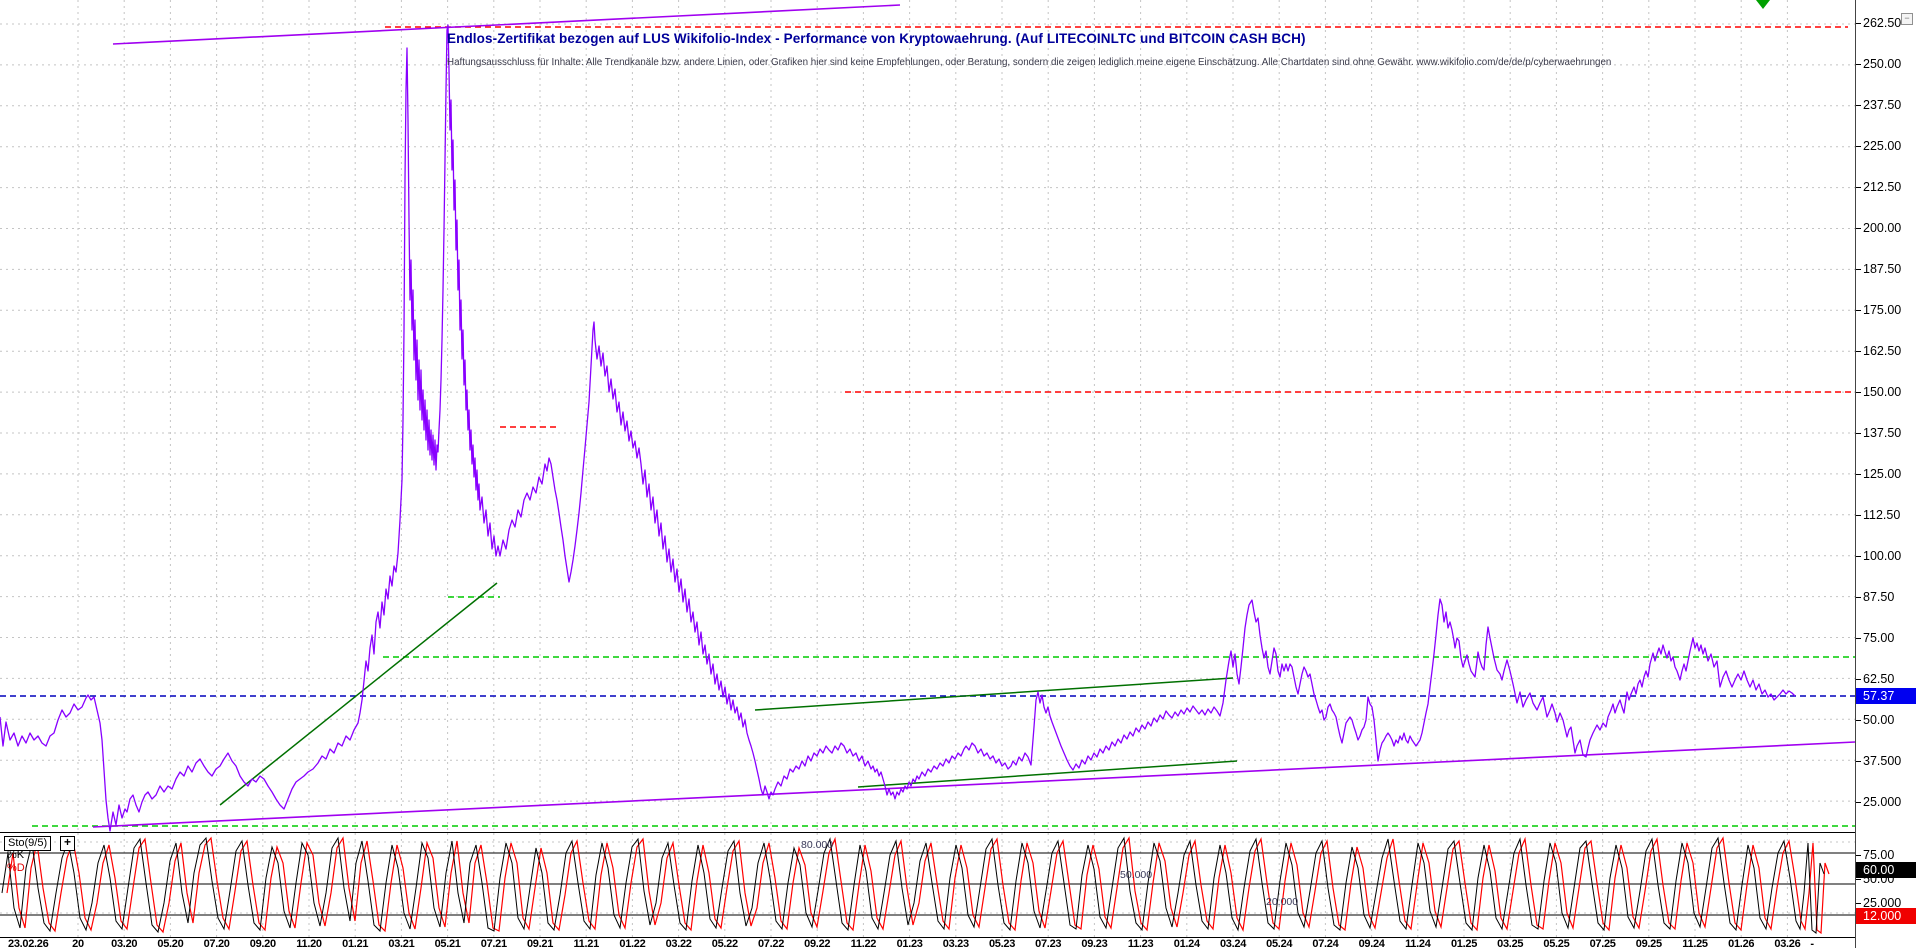 The width and height of the screenshot is (1916, 948). I want to click on x-axis-label: 03.22, so click(678, 943).